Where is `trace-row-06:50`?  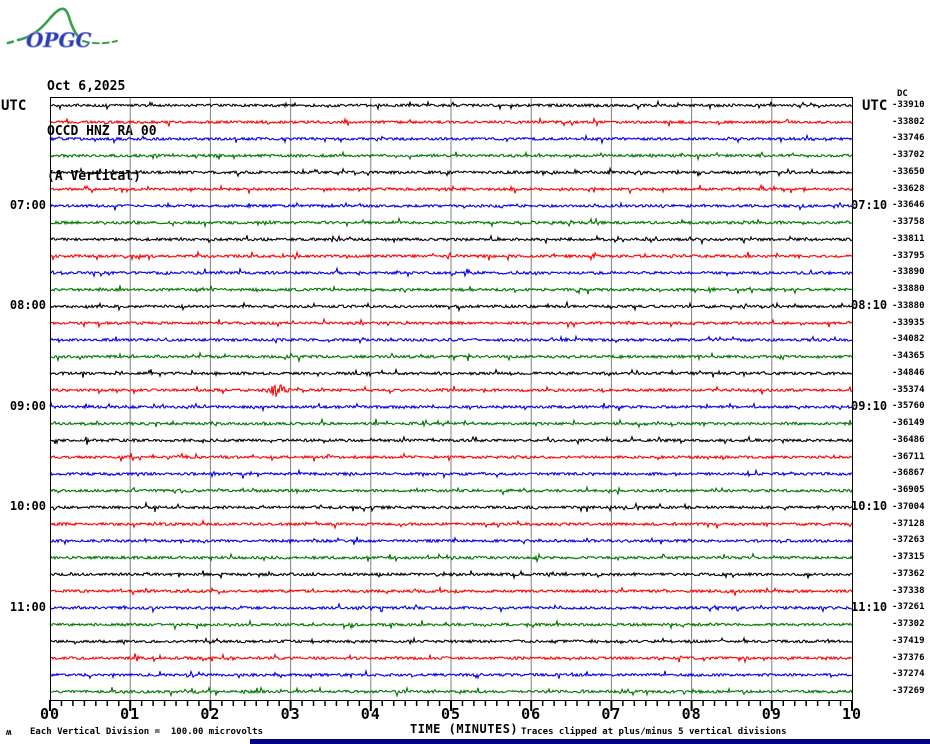
trace-row-06:50 is located at coordinates (451, 189).